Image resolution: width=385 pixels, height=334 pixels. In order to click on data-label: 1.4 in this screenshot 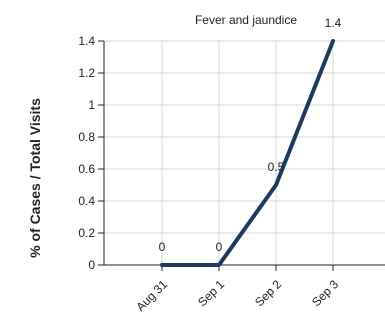, I will do `click(333, 23)`.